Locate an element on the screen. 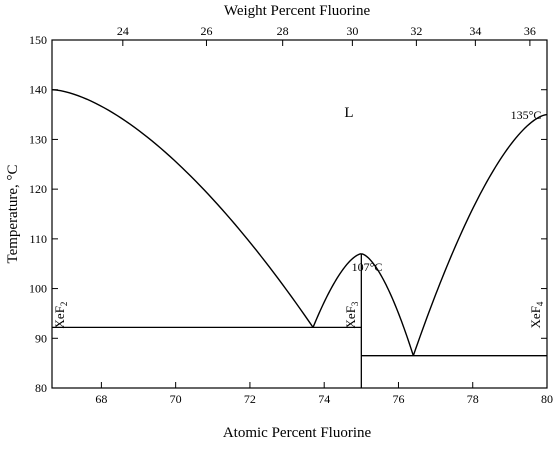 The image size is (555, 455). compound-label-xef2: XeF2 is located at coordinates (60, 315).